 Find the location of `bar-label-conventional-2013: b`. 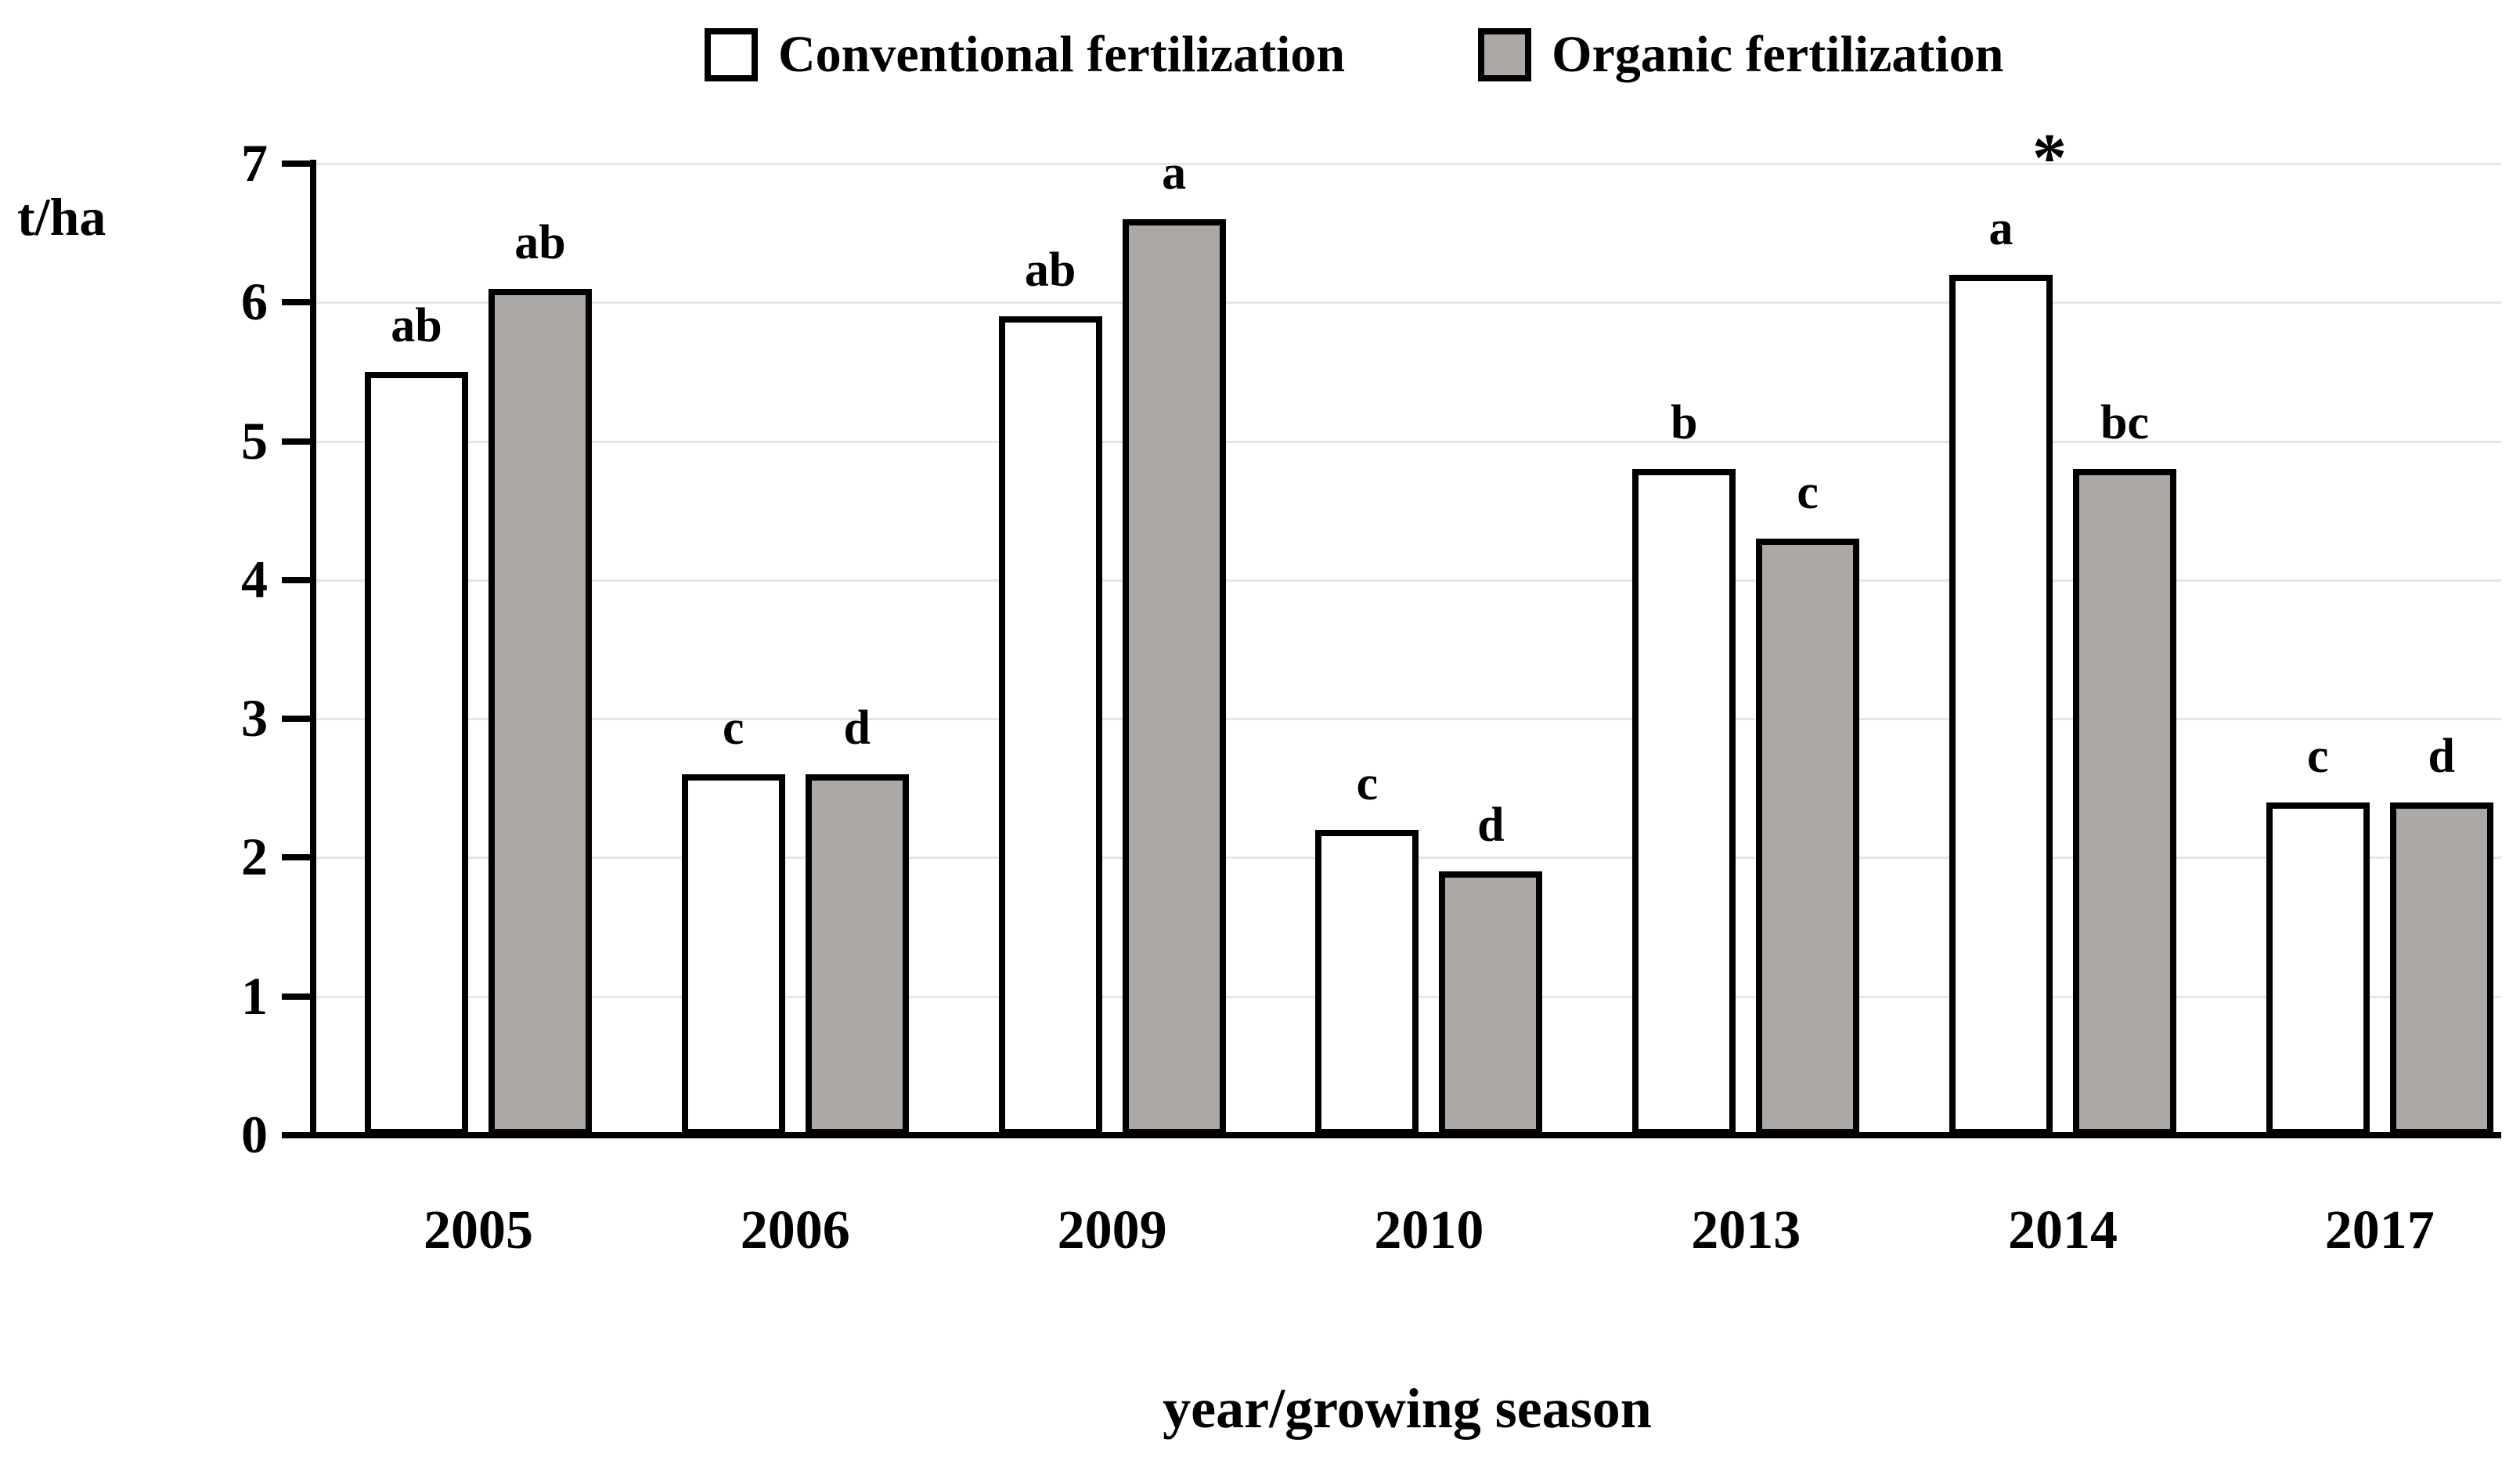

bar-label-conventional-2013: b is located at coordinates (1684, 423).